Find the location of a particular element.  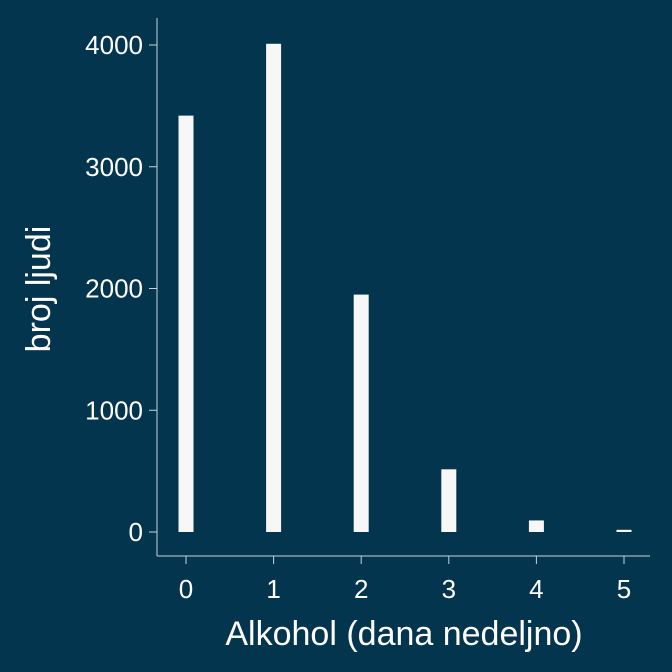

y-tick-label: 2000 is located at coordinates (114, 289).